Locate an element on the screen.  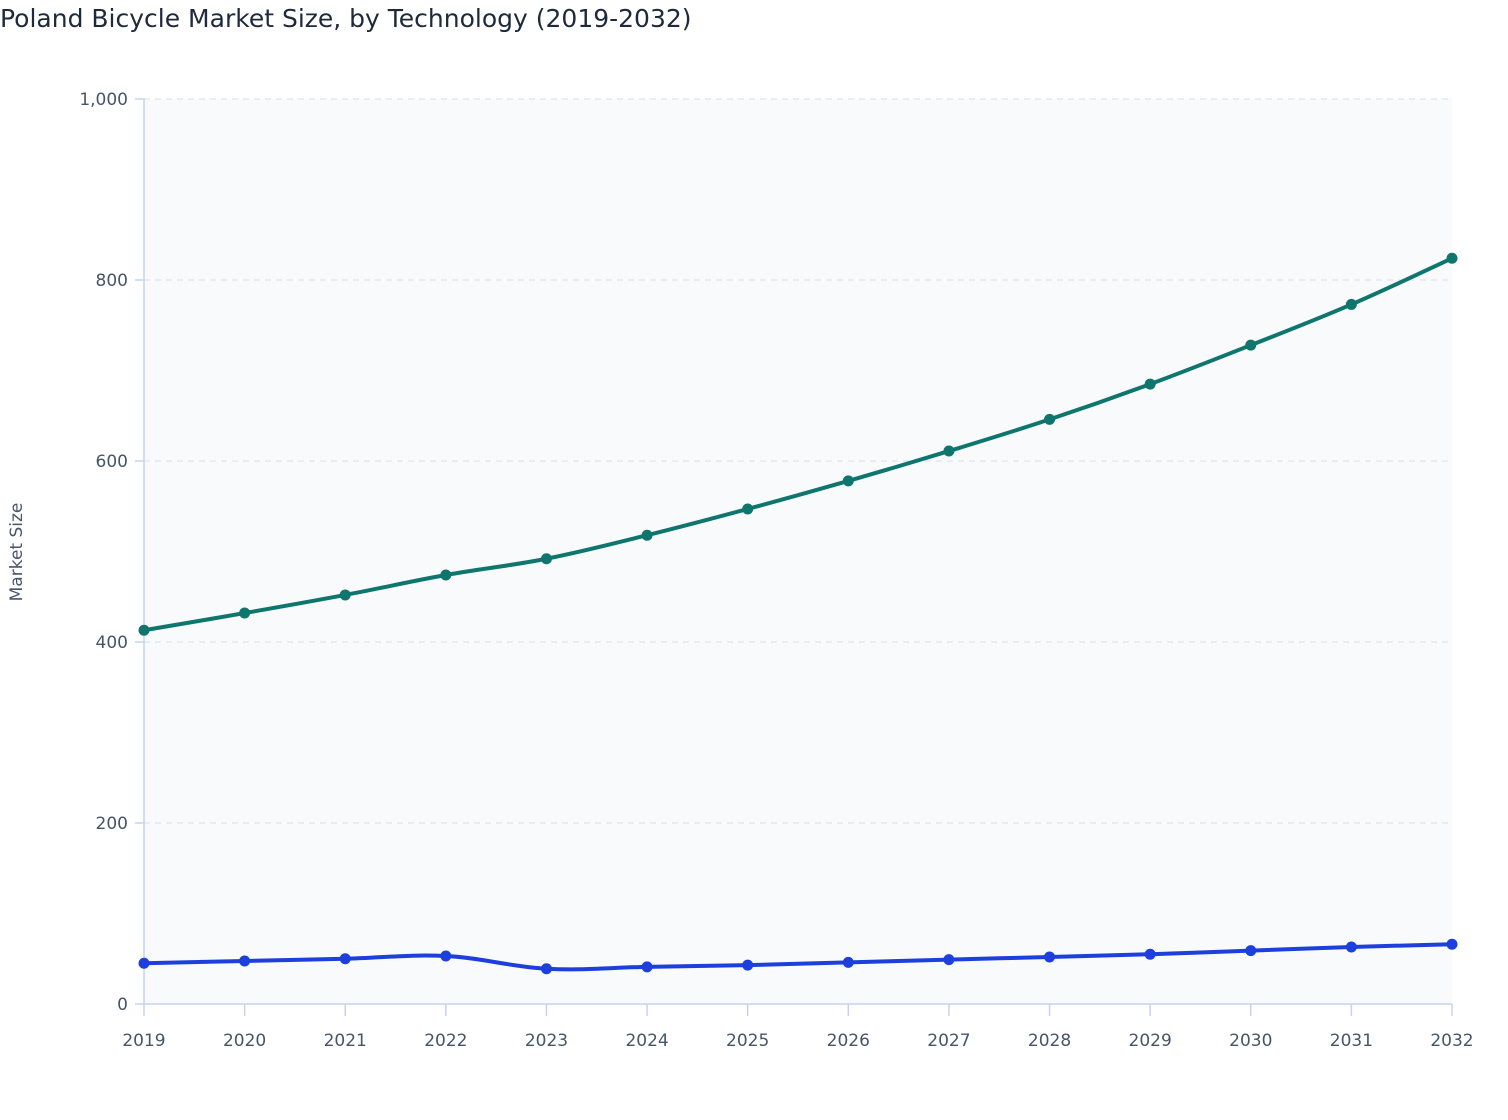
x-tick-label: 2029 is located at coordinates (1150, 1041).